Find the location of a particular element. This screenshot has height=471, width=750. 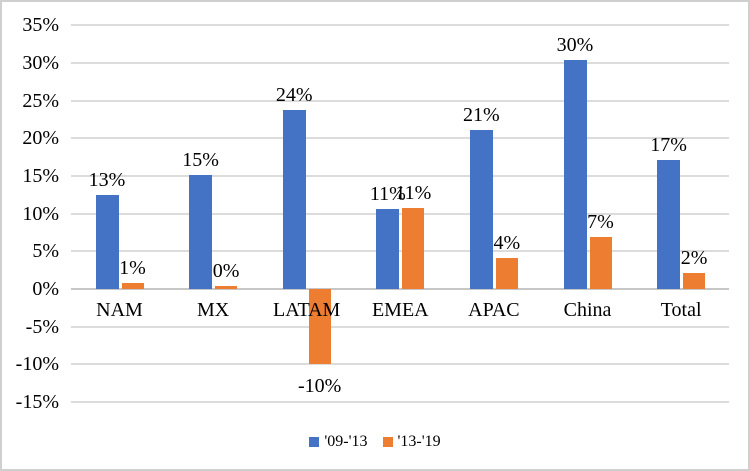

legend-label-13-19: '13-'19 is located at coordinates (419, 441).